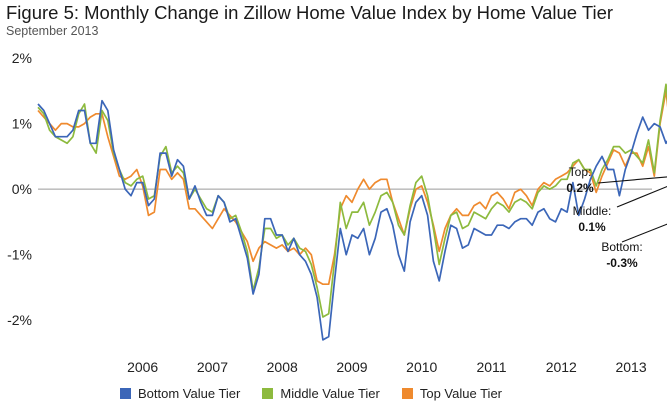  I want to click on annotation-middle-arrow, so click(641, 196).